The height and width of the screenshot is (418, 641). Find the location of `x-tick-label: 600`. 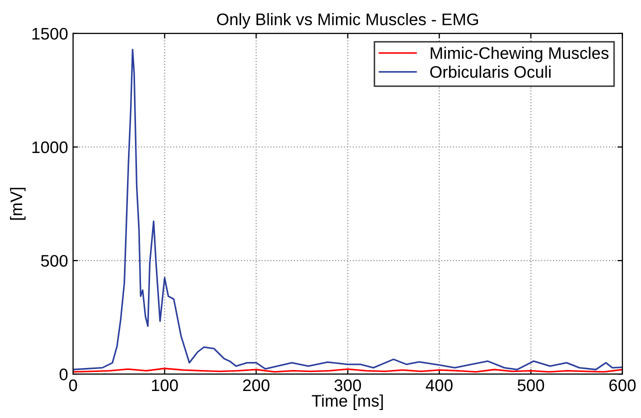

x-tick-label: 600 is located at coordinates (622, 385).